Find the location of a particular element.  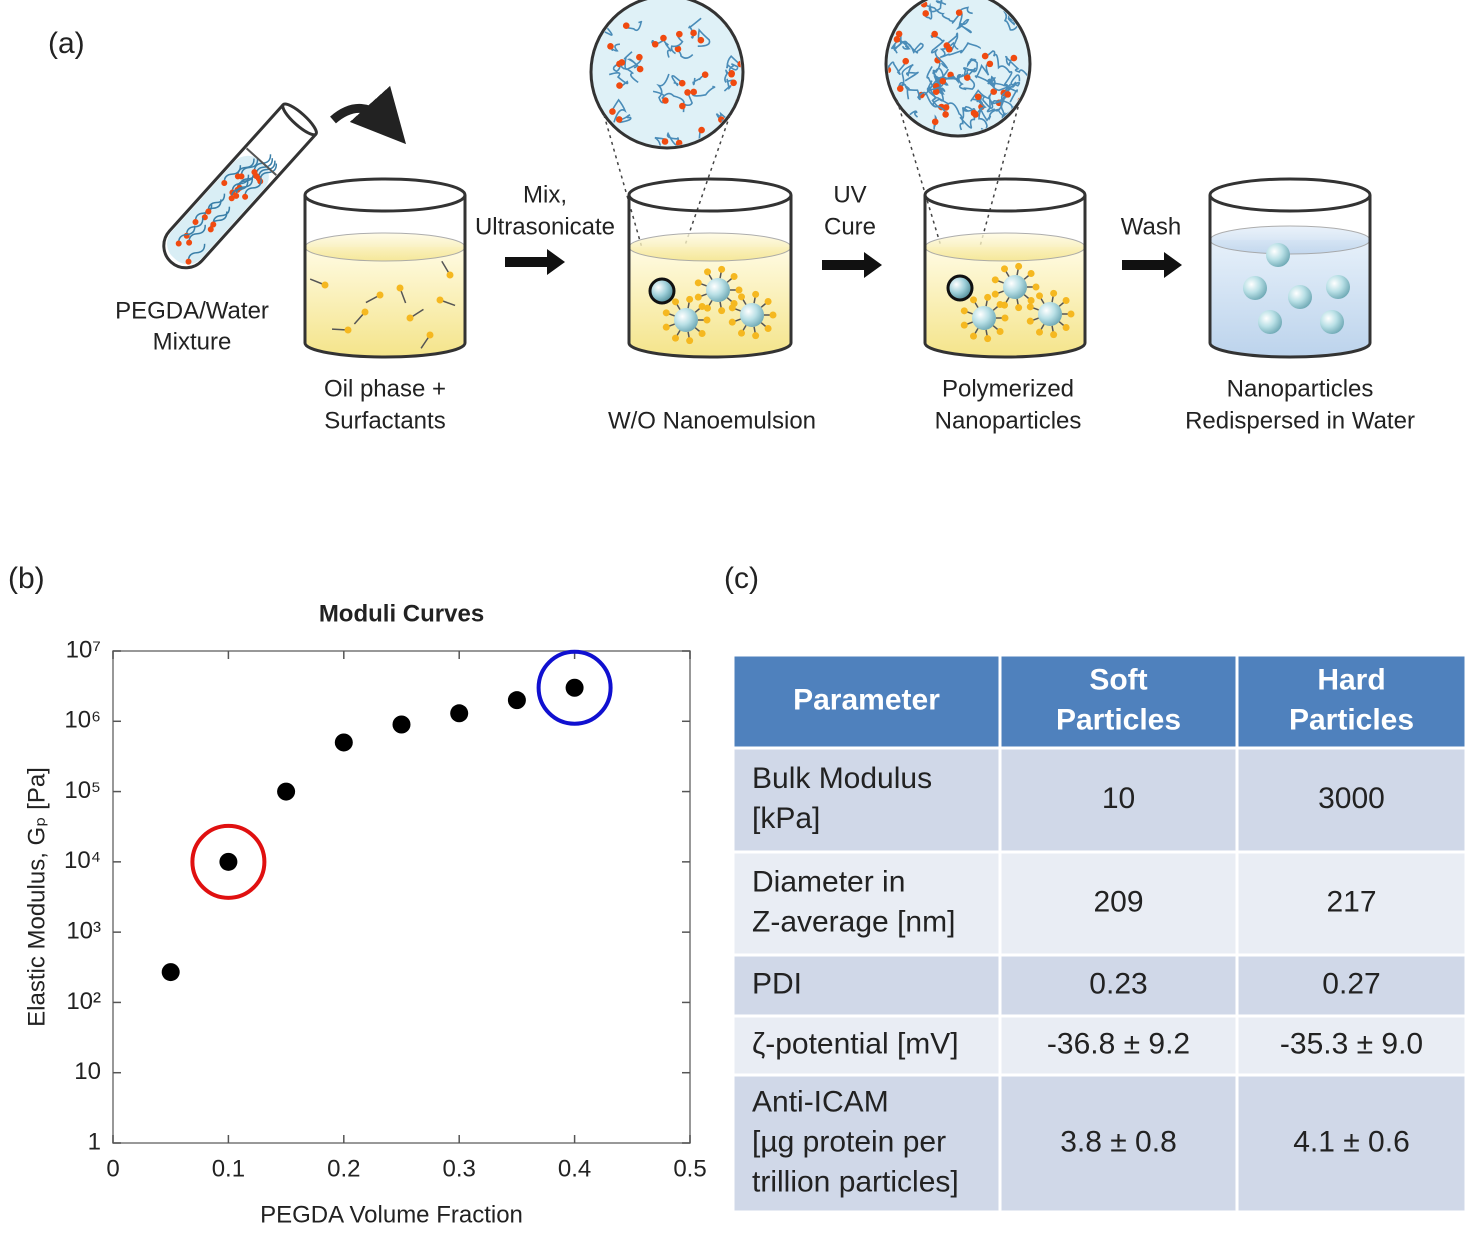

beaker-body is located at coordinates (710, 277).